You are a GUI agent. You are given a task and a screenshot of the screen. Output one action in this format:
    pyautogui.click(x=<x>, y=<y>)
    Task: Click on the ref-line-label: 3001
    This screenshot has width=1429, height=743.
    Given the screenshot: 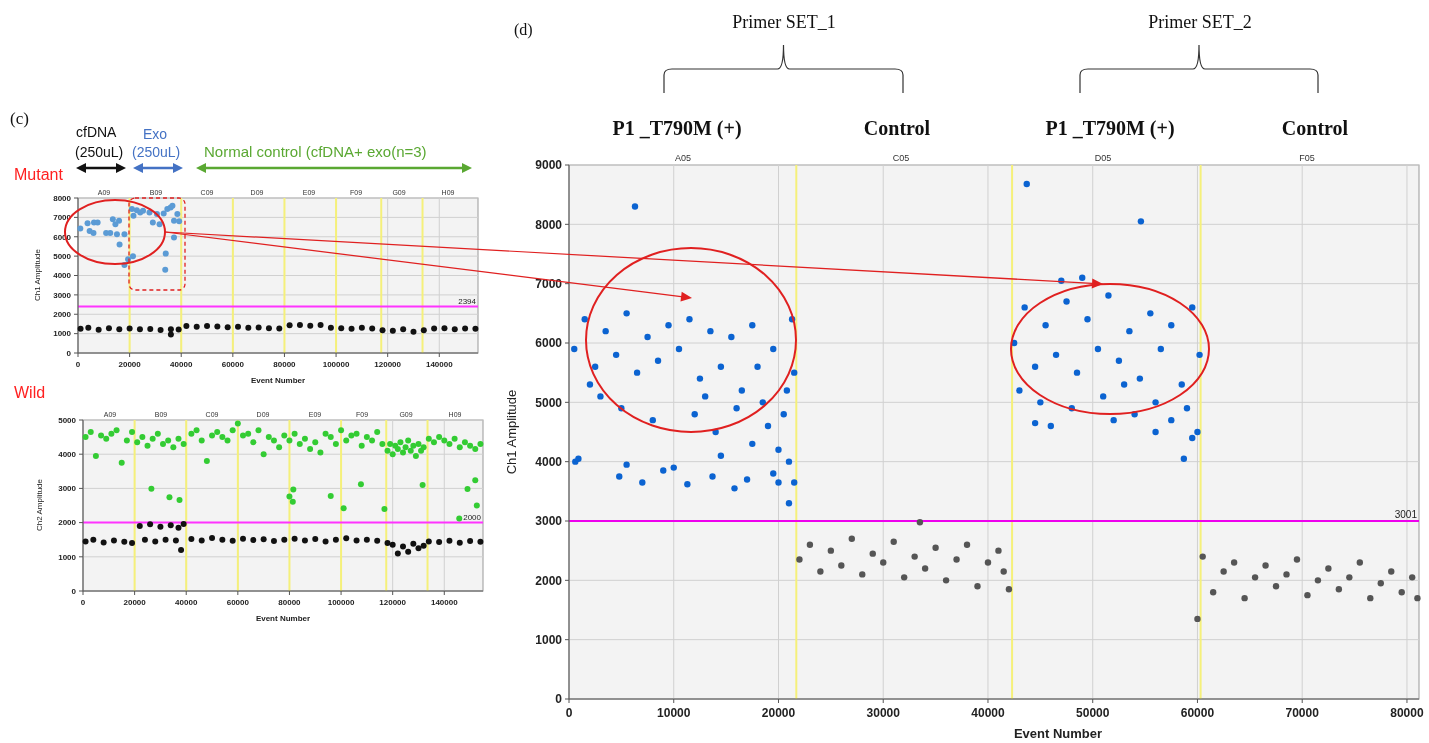 What is the action you would take?
    pyautogui.click(x=1406, y=514)
    